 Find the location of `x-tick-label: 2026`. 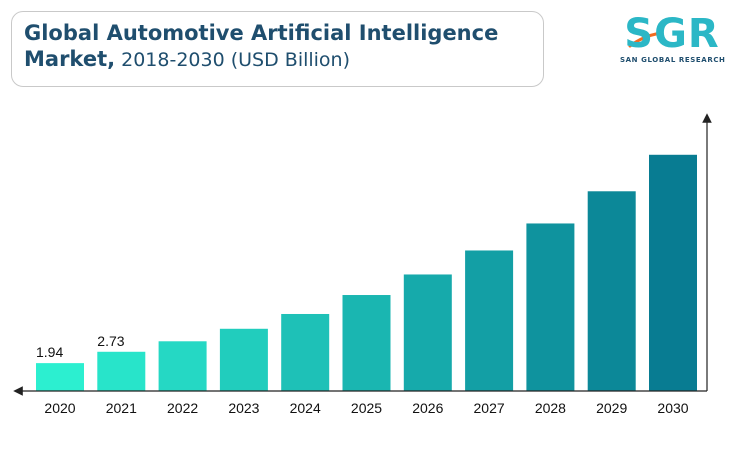

x-tick-label: 2026 is located at coordinates (427, 408).